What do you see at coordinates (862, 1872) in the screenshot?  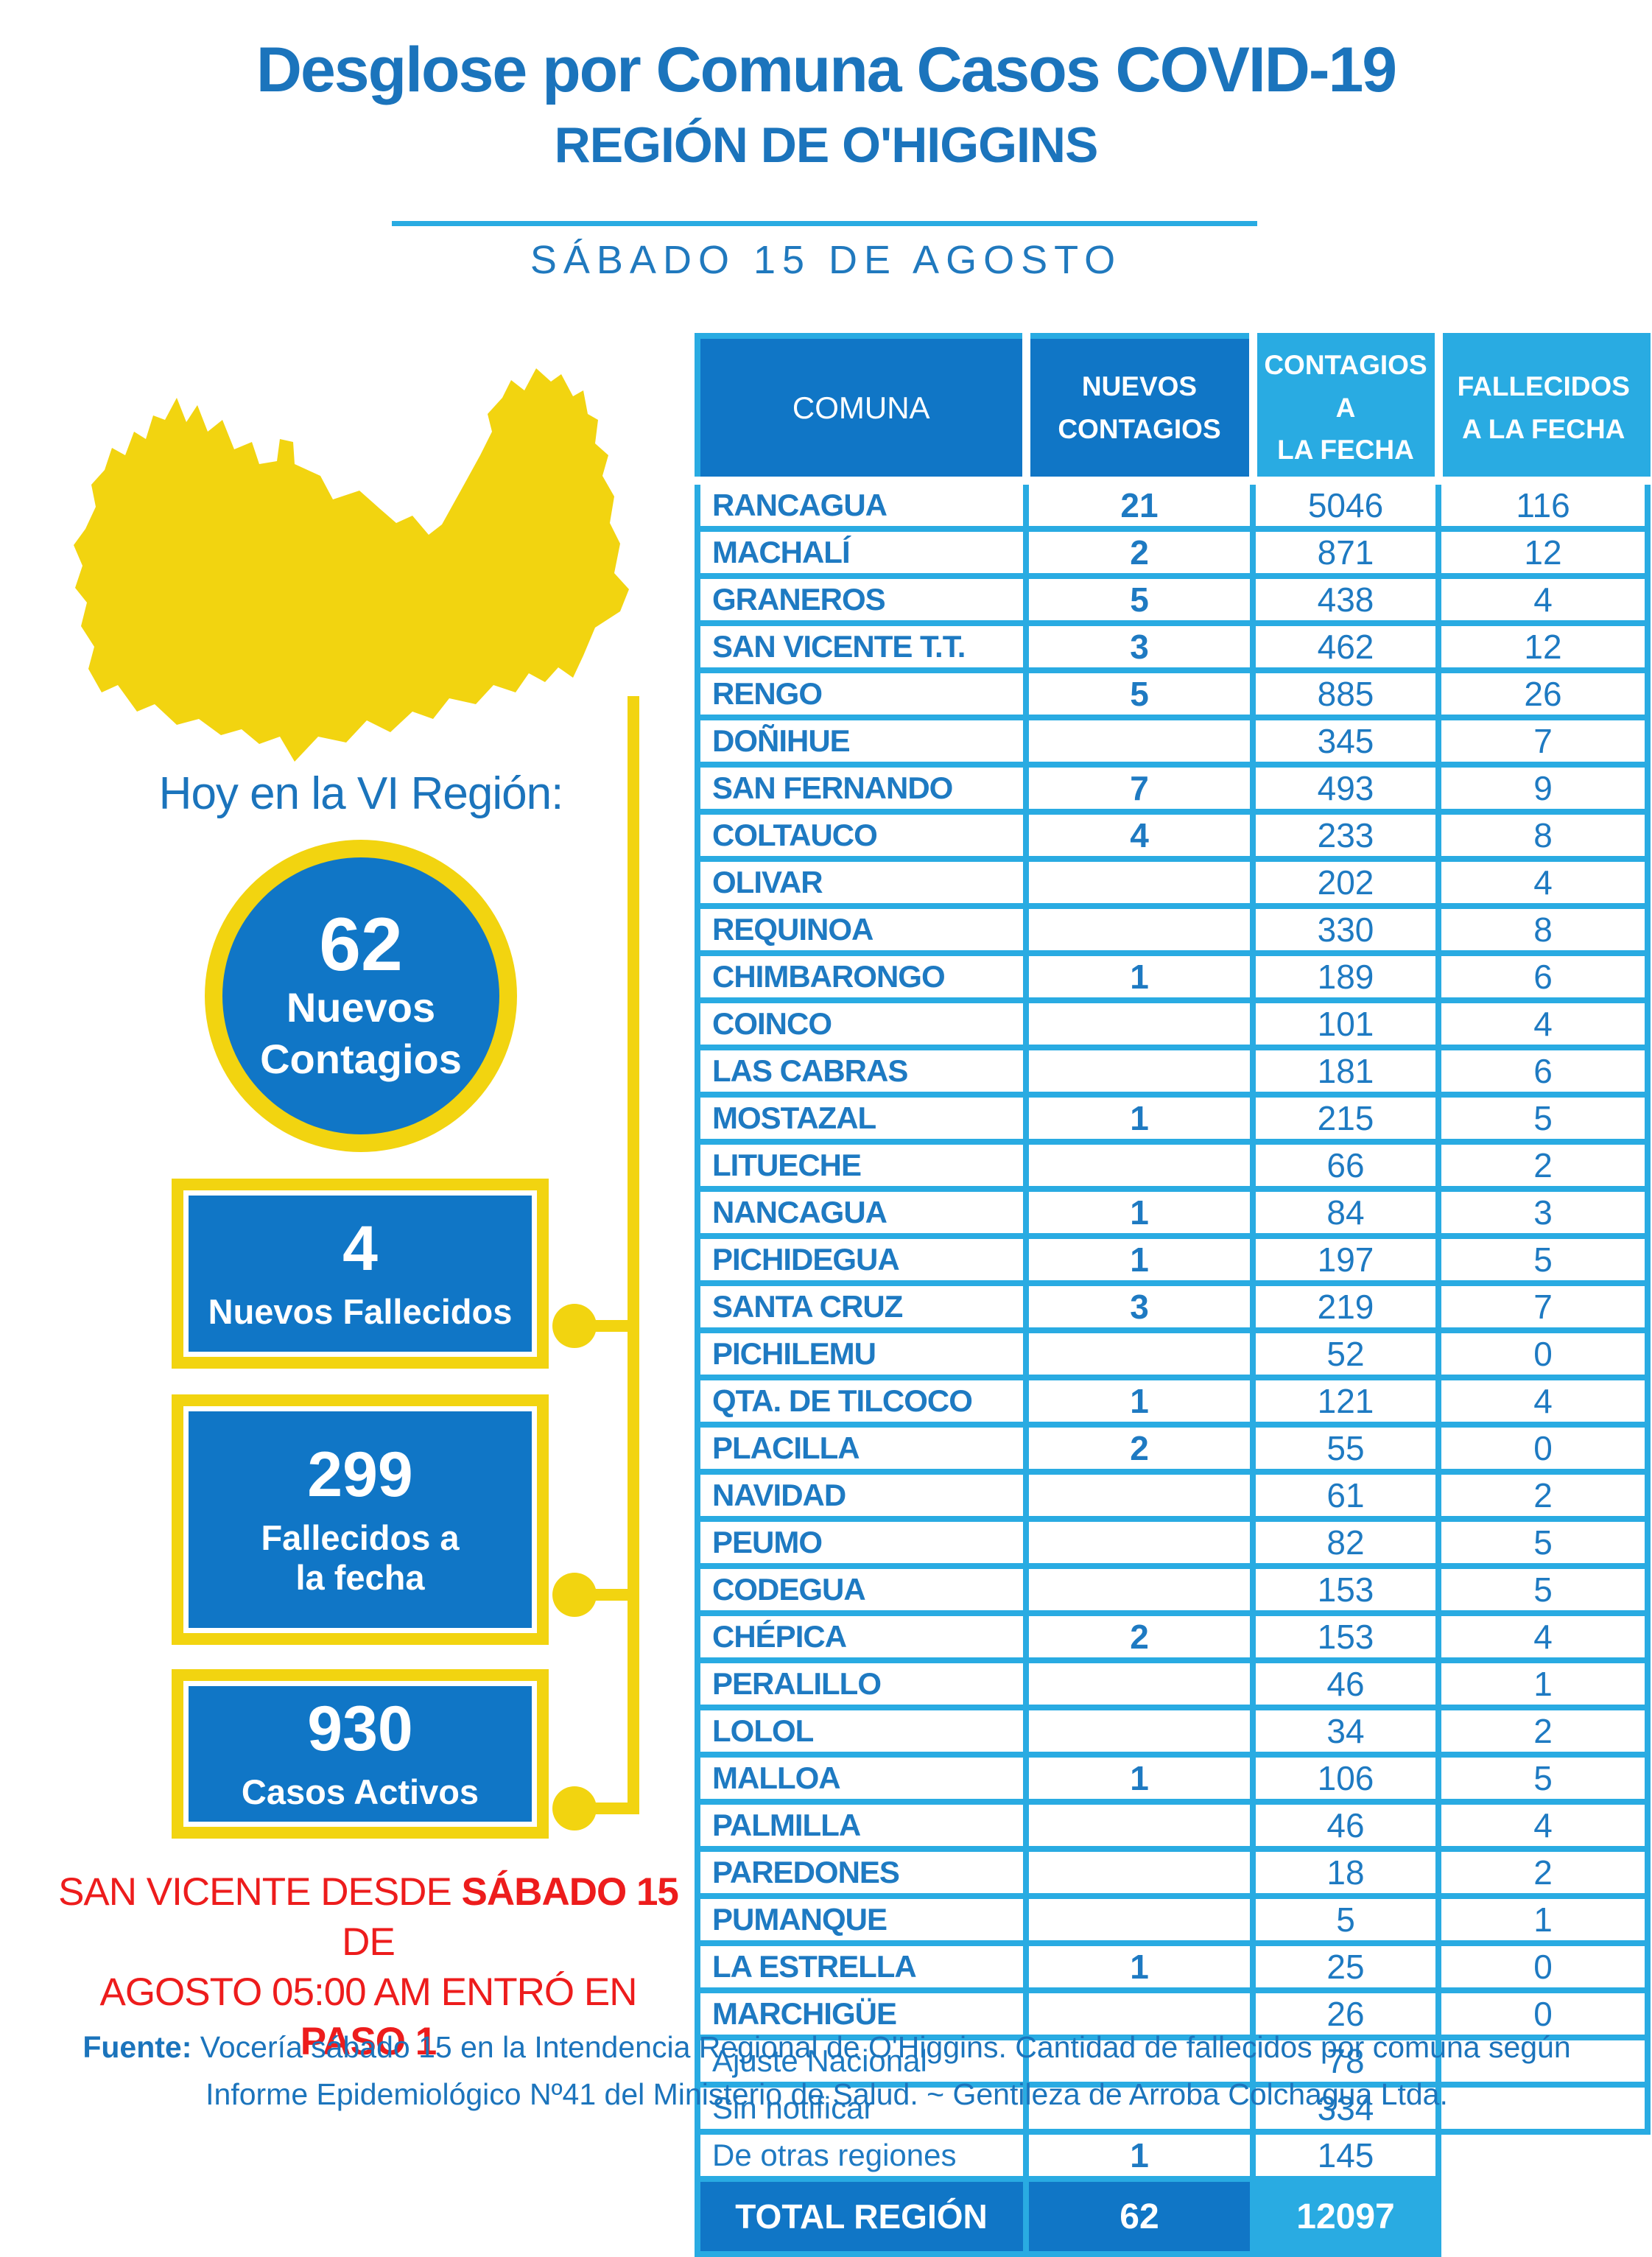 I see `comuna-cell: PAREDONES` at bounding box center [862, 1872].